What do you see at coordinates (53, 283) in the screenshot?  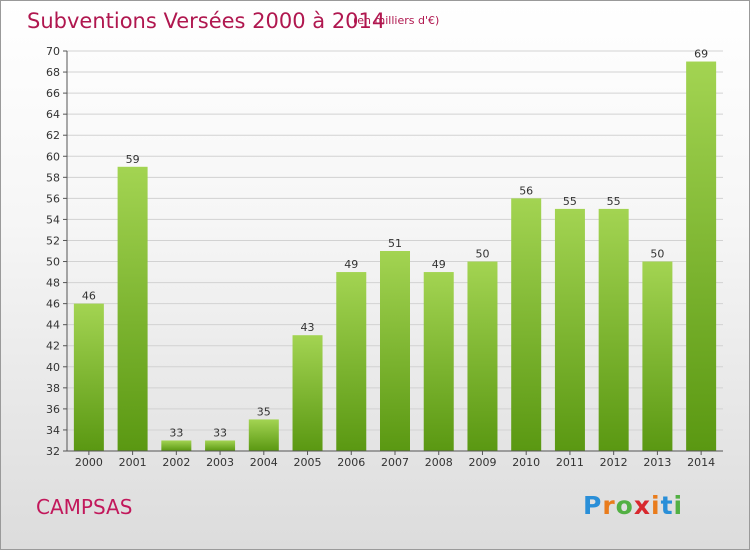 I see `y-tick-label: 48` at bounding box center [53, 283].